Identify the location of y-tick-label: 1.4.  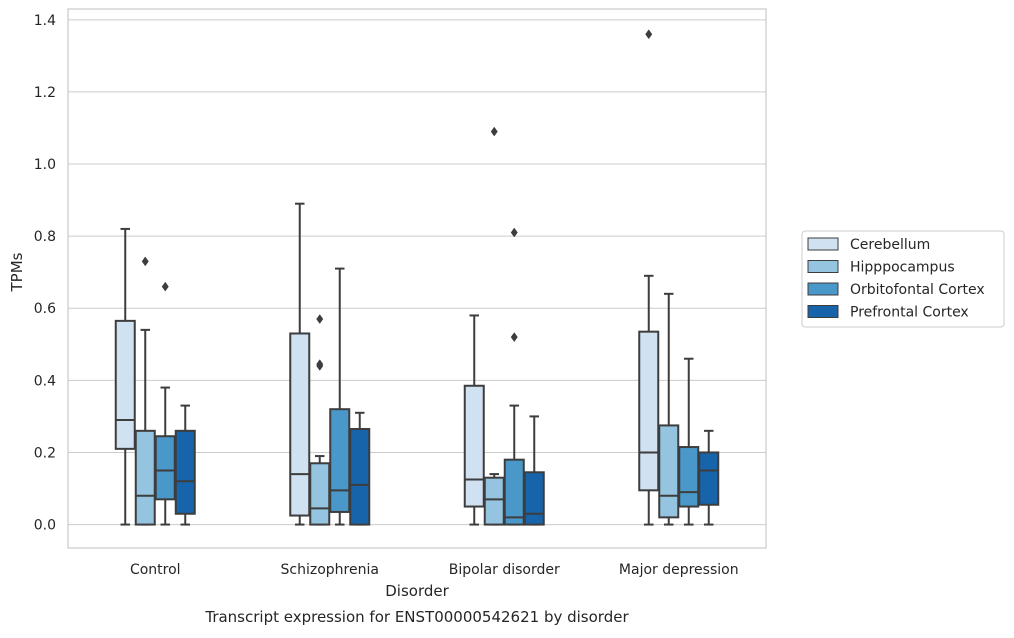
(45, 21).